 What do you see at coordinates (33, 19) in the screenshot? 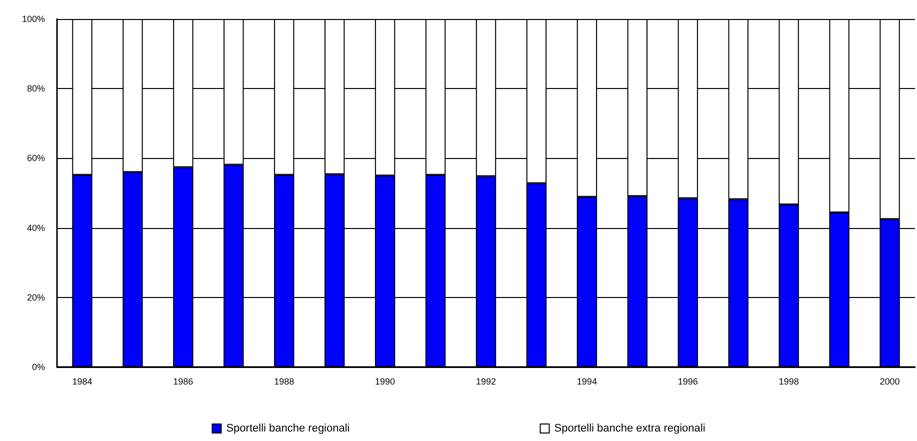
I see `y-tick-label: 100%` at bounding box center [33, 19].